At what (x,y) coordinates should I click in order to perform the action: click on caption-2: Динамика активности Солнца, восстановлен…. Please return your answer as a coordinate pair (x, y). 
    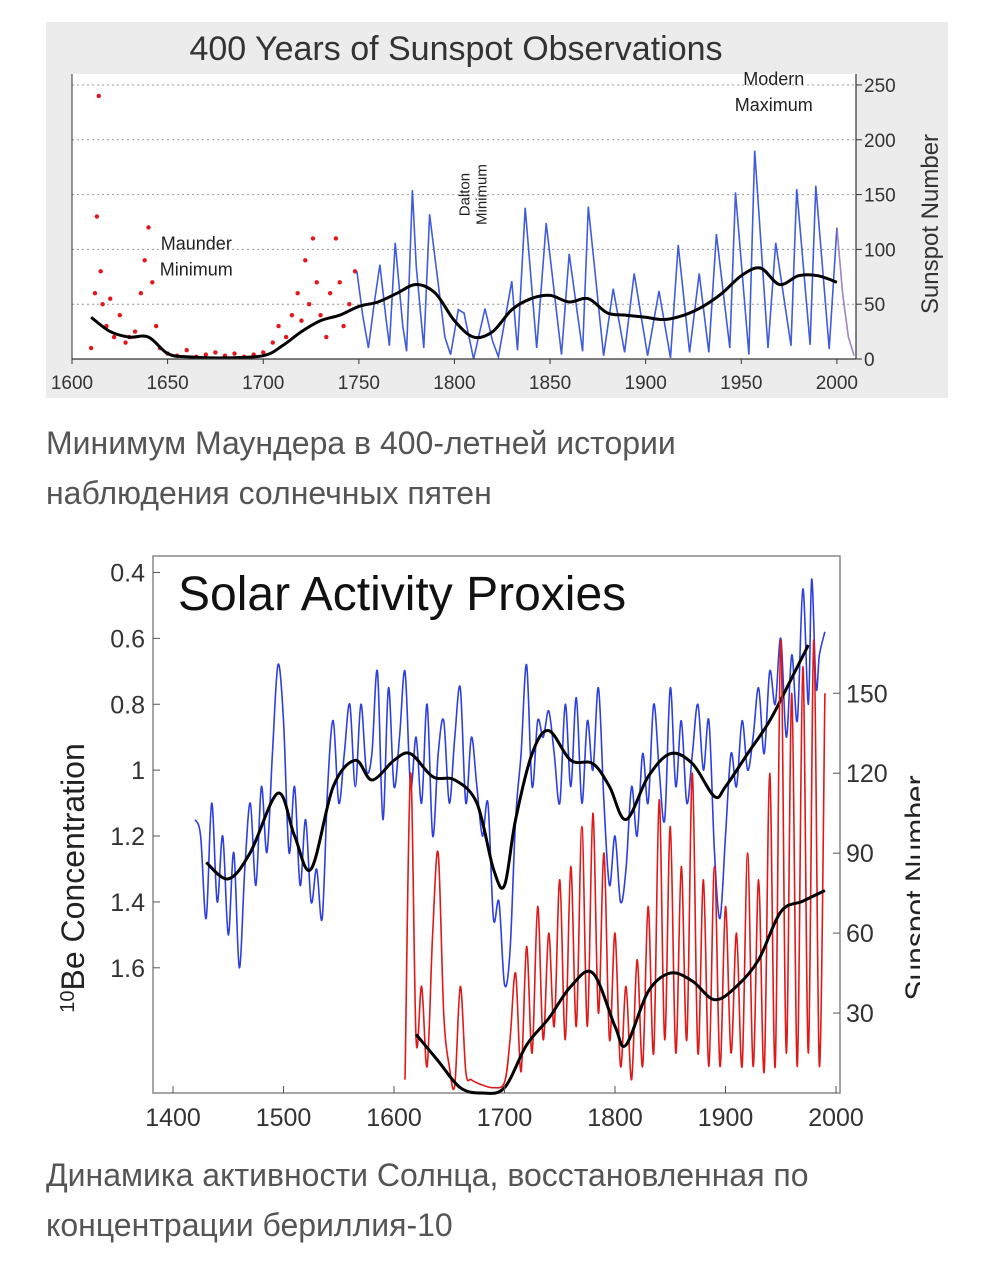
    Looking at the image, I should click on (496, 1200).